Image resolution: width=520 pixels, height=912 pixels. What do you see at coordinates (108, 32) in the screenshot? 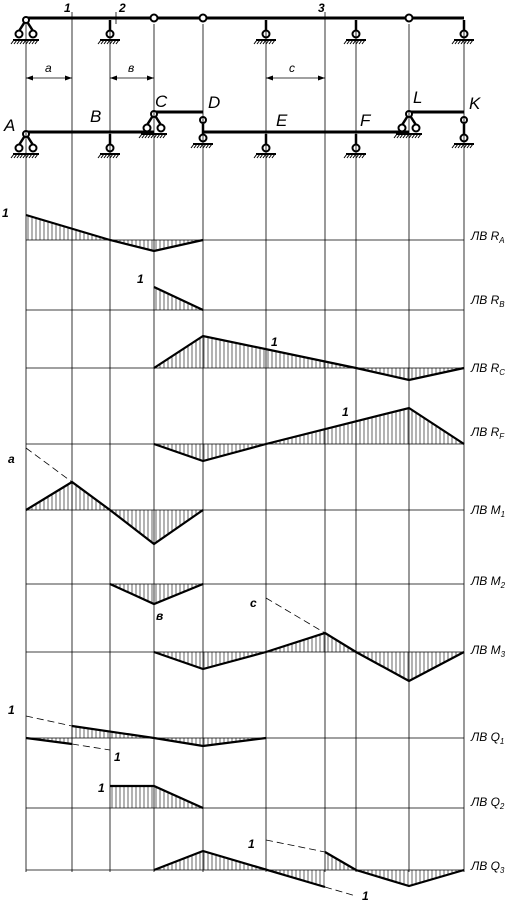
I see `top-support-B` at bounding box center [108, 32].